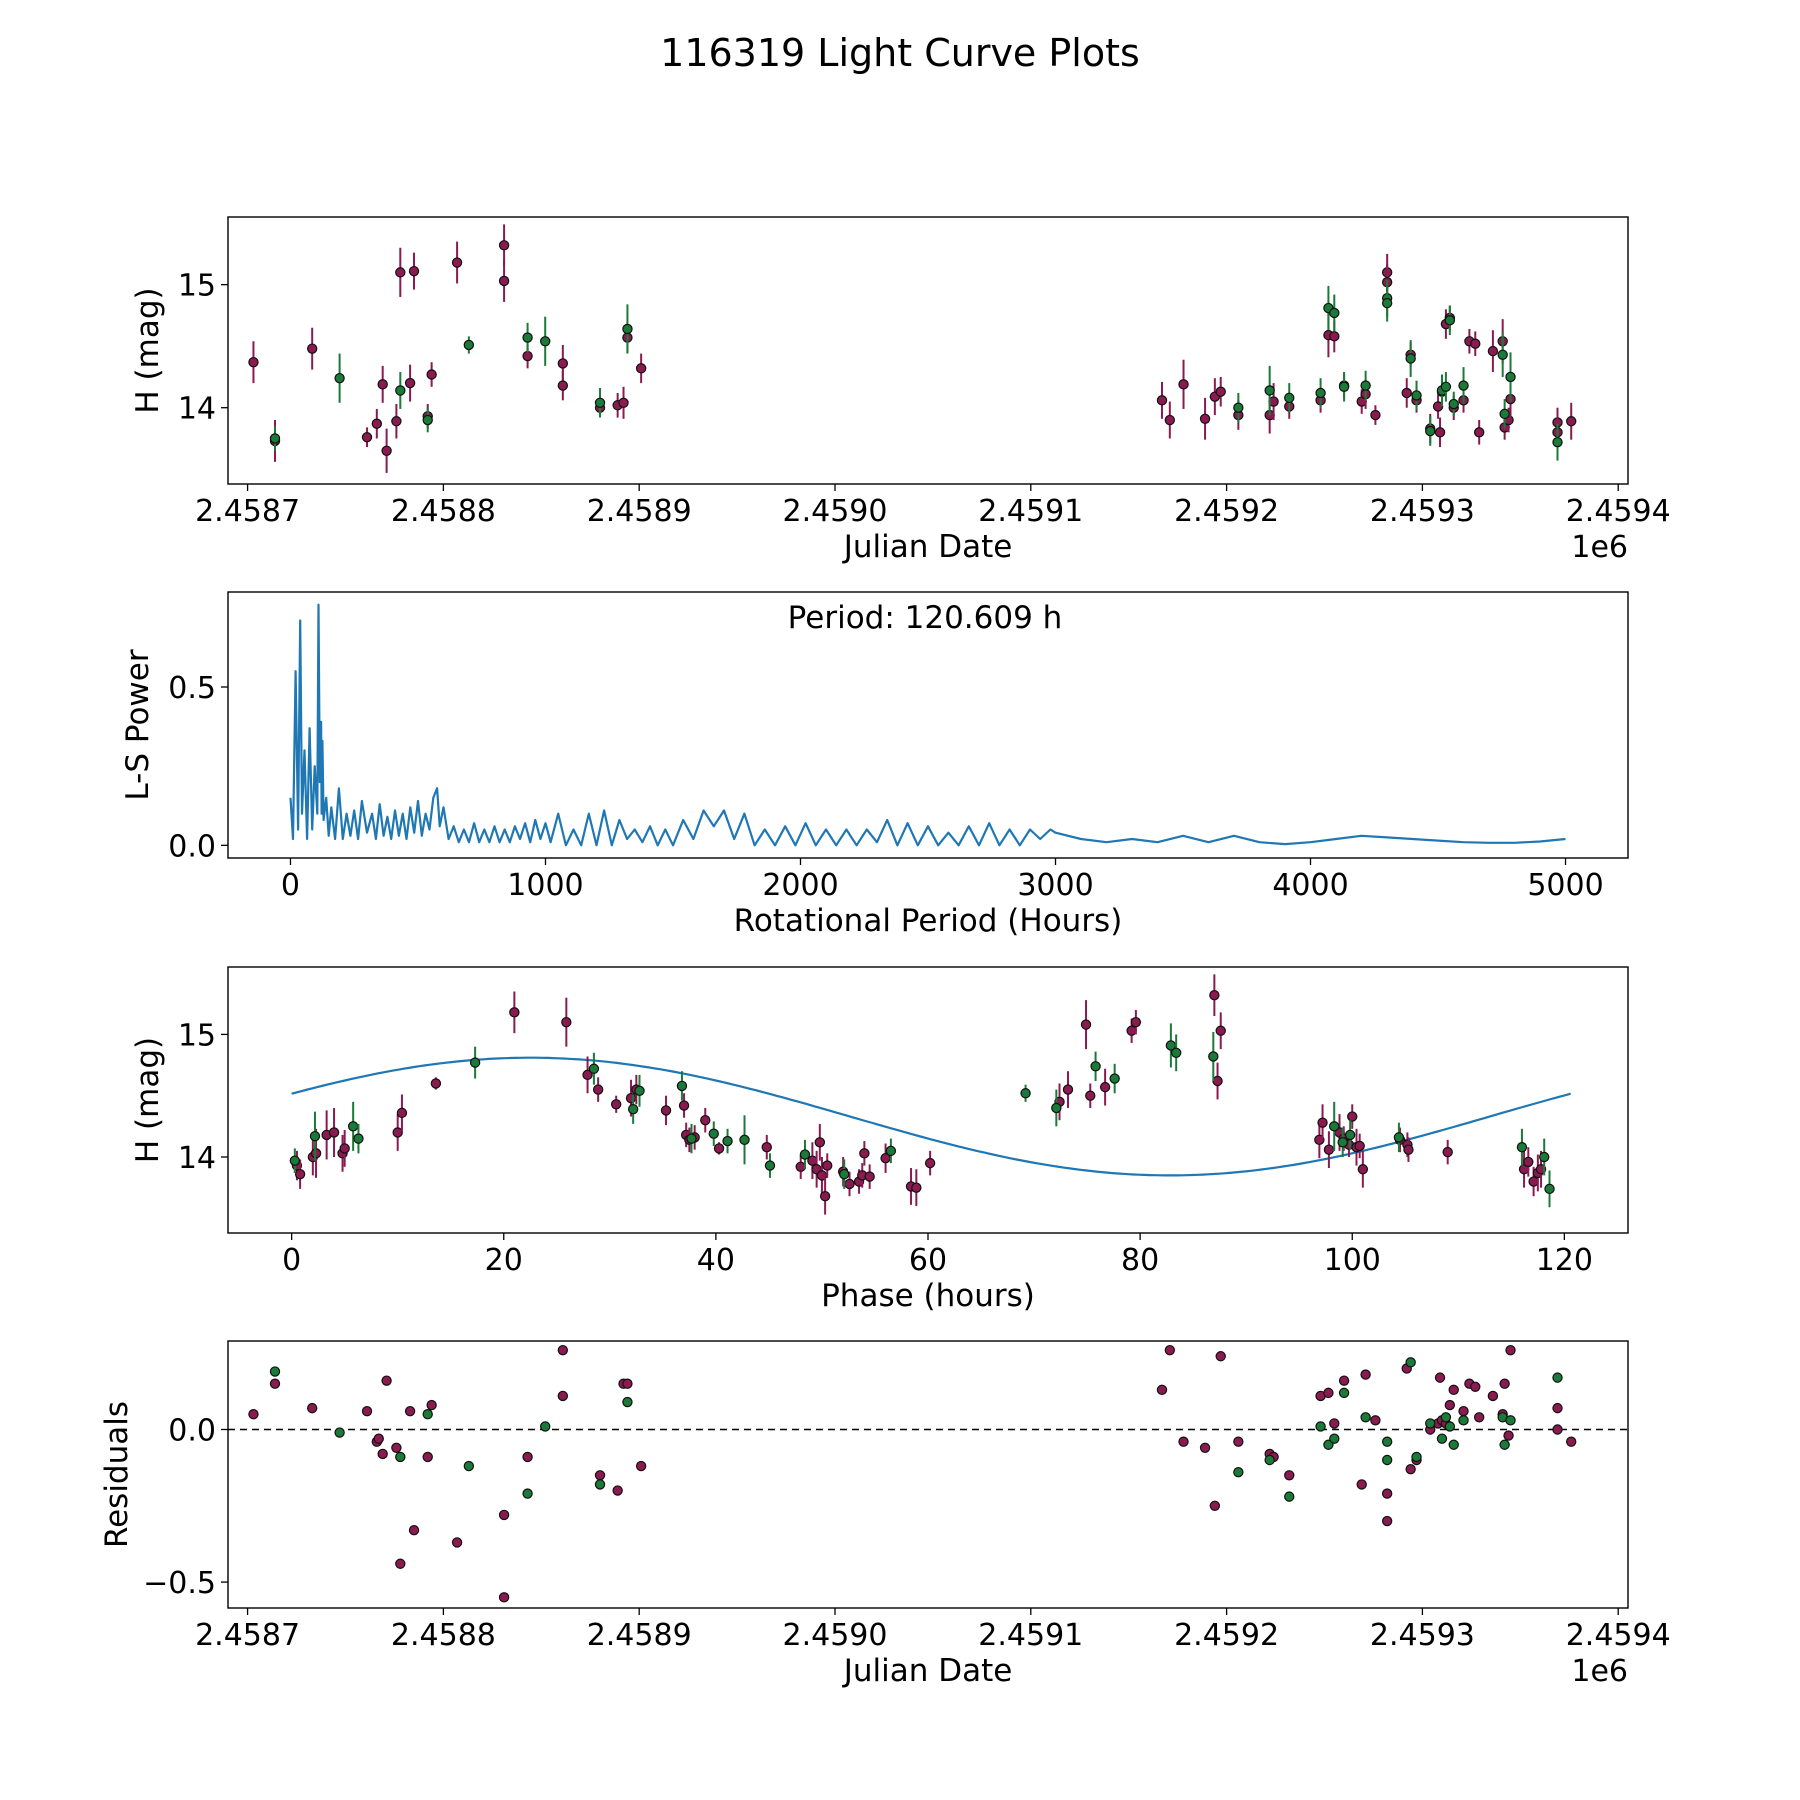 The height and width of the screenshot is (1800, 1800). Describe the element at coordinates (192, 846) in the screenshot. I see `ls-ytick-label: 0.0` at that location.